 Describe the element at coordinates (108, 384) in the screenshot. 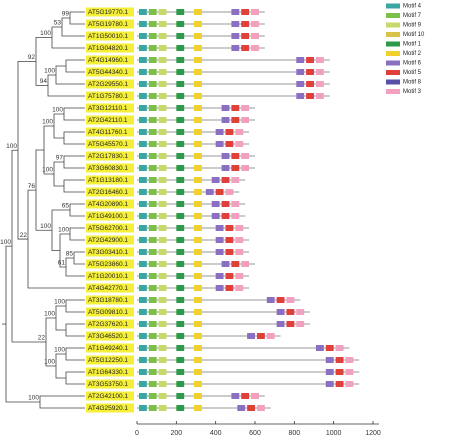

I see `gene-label: AT3G53750.1` at that location.